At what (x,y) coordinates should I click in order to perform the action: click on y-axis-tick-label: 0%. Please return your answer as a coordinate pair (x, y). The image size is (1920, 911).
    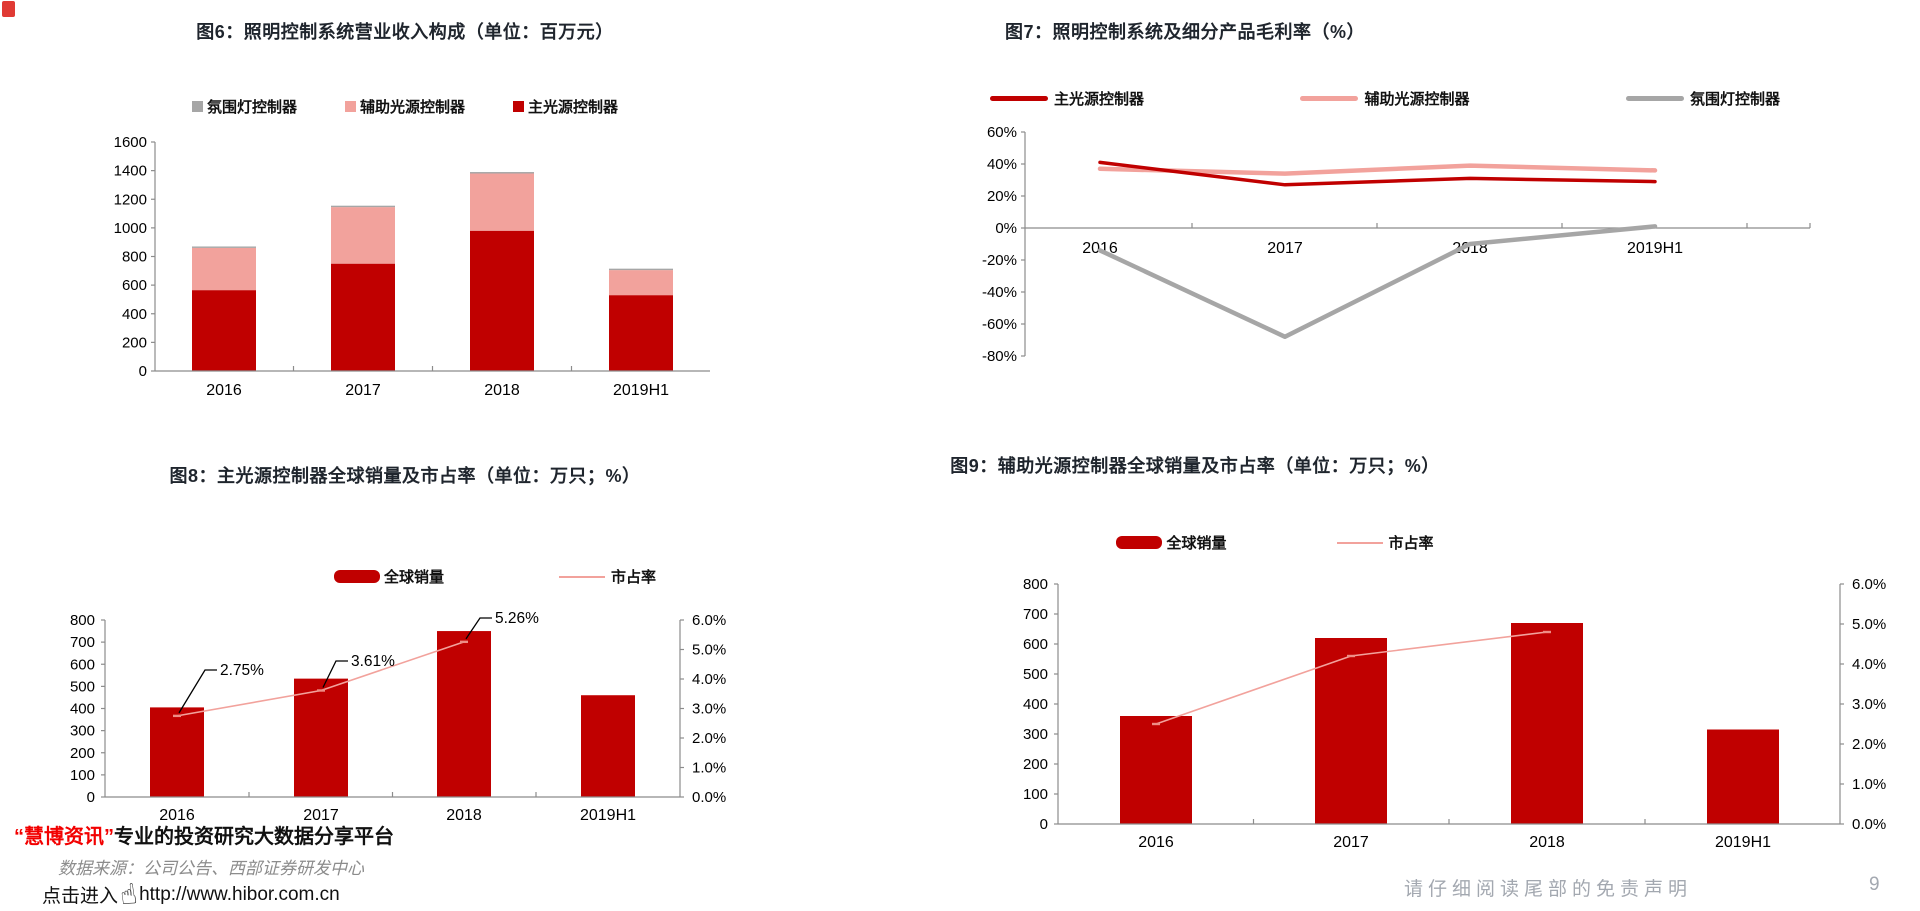
    Looking at the image, I should click on (1006, 228).